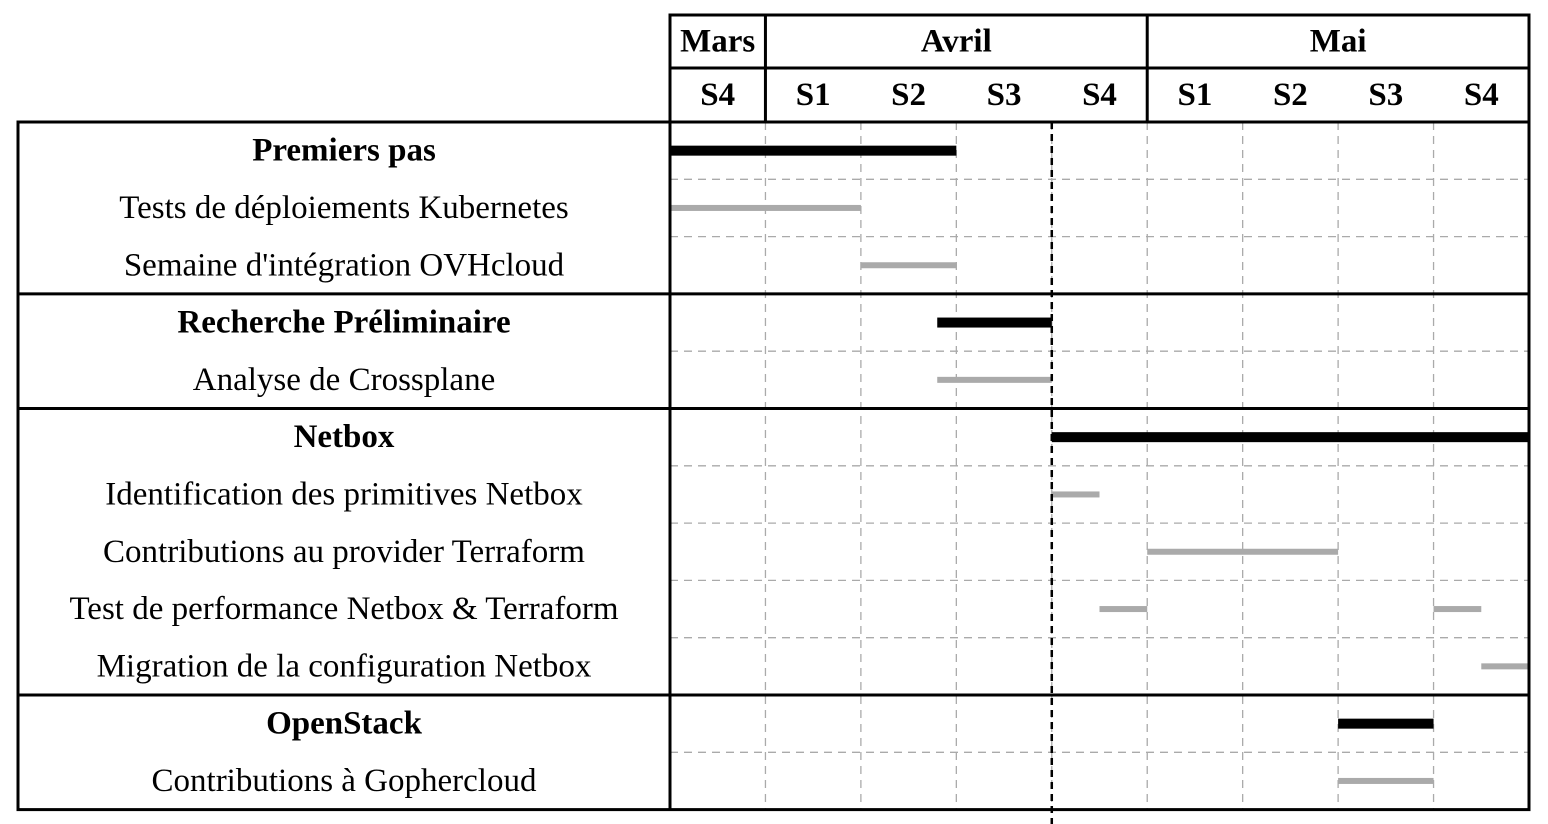  Describe the element at coordinates (343, 609) in the screenshot. I see `task-label: Test de performance Netbox & Terraform` at that location.